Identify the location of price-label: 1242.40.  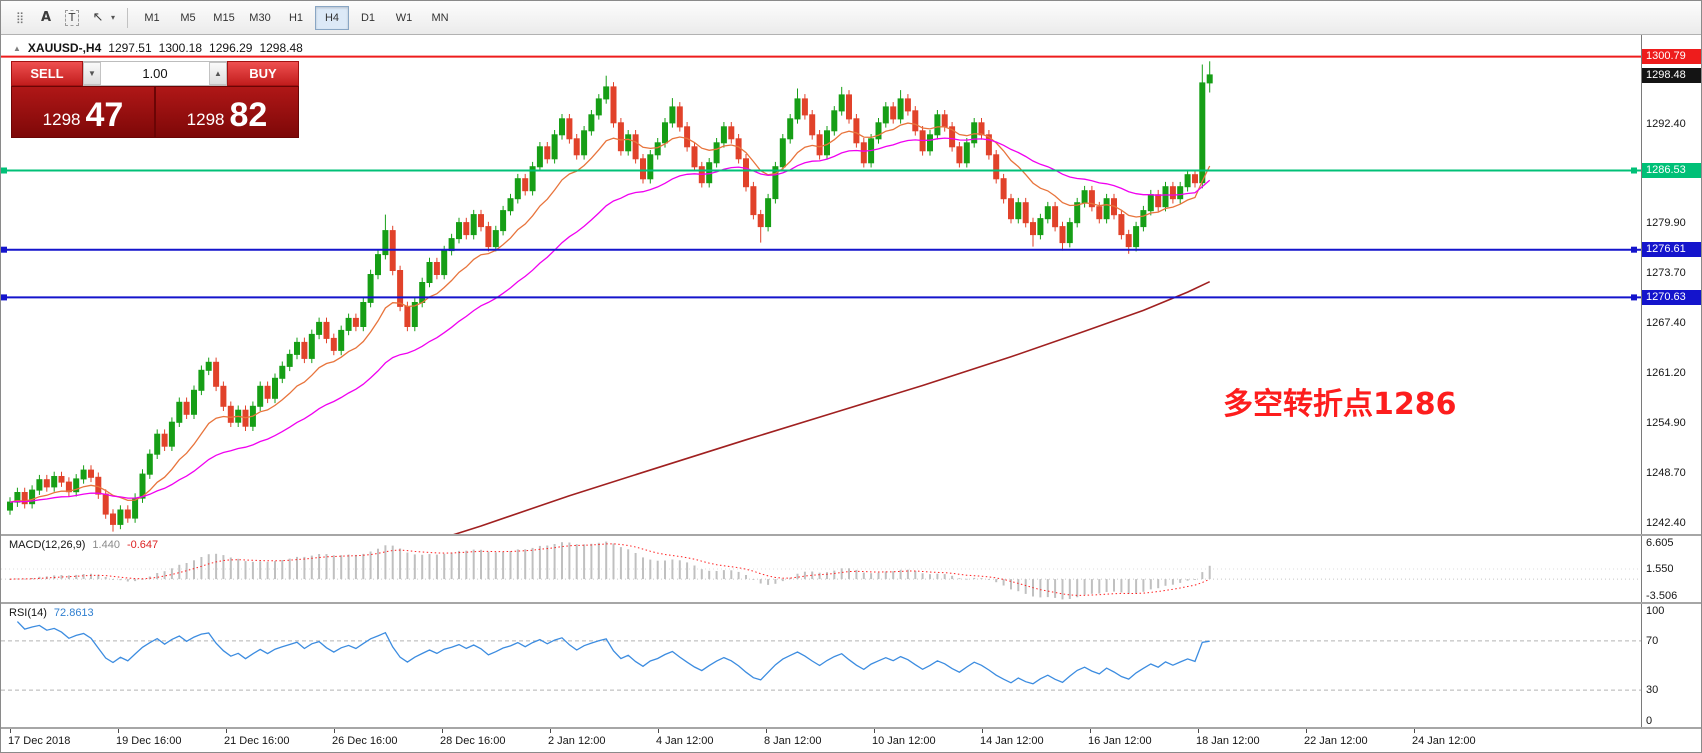
(1666, 522).